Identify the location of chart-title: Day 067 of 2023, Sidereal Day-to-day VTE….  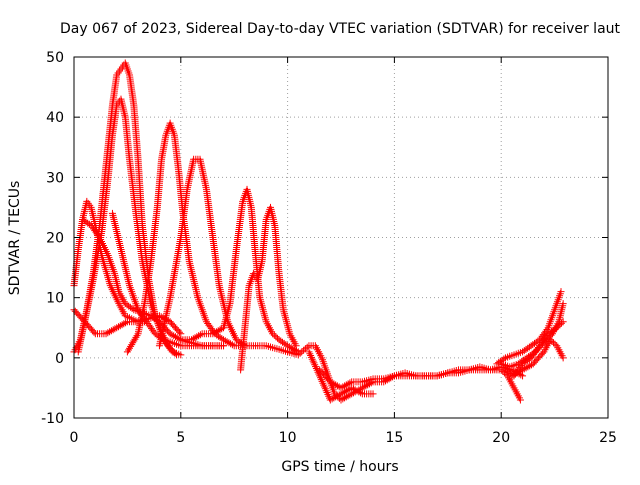
(340, 29).